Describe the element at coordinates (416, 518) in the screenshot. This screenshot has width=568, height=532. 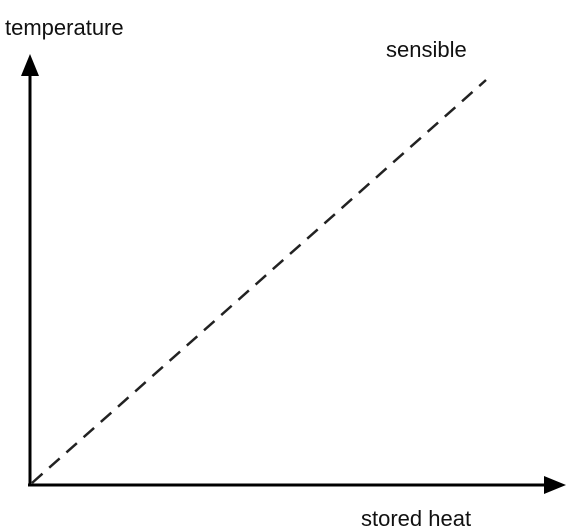
I see `x-axis-label: stored heat` at that location.